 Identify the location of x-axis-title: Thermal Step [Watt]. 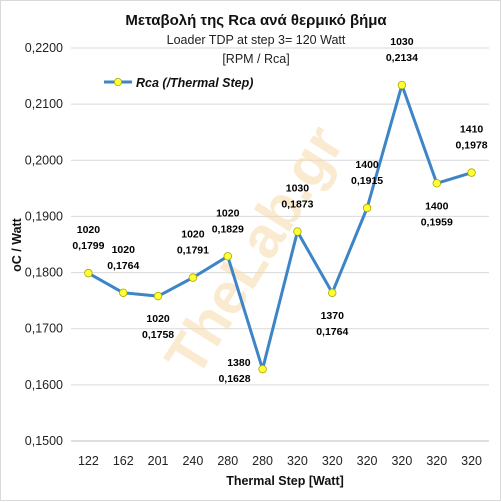
(285, 481).